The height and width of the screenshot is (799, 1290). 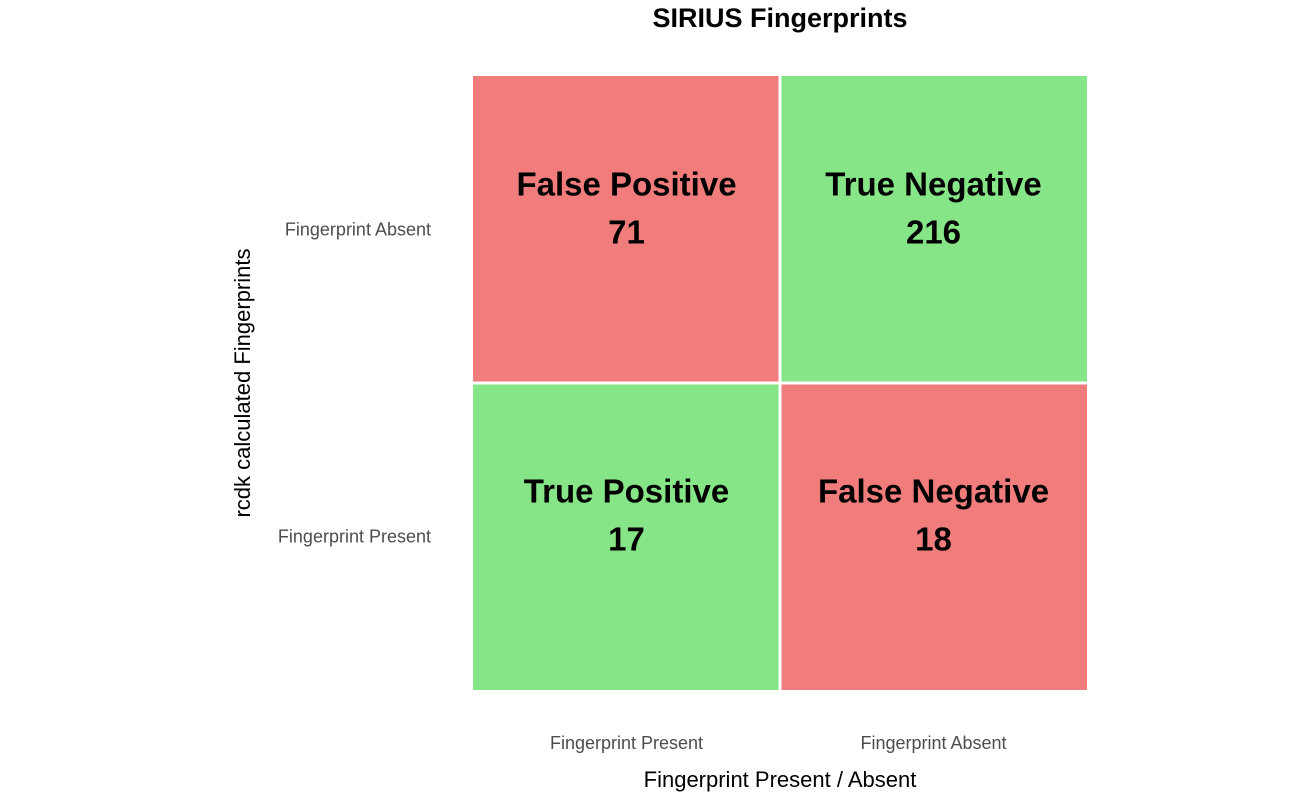 I want to click on cell-true-positive, so click(x=626, y=537).